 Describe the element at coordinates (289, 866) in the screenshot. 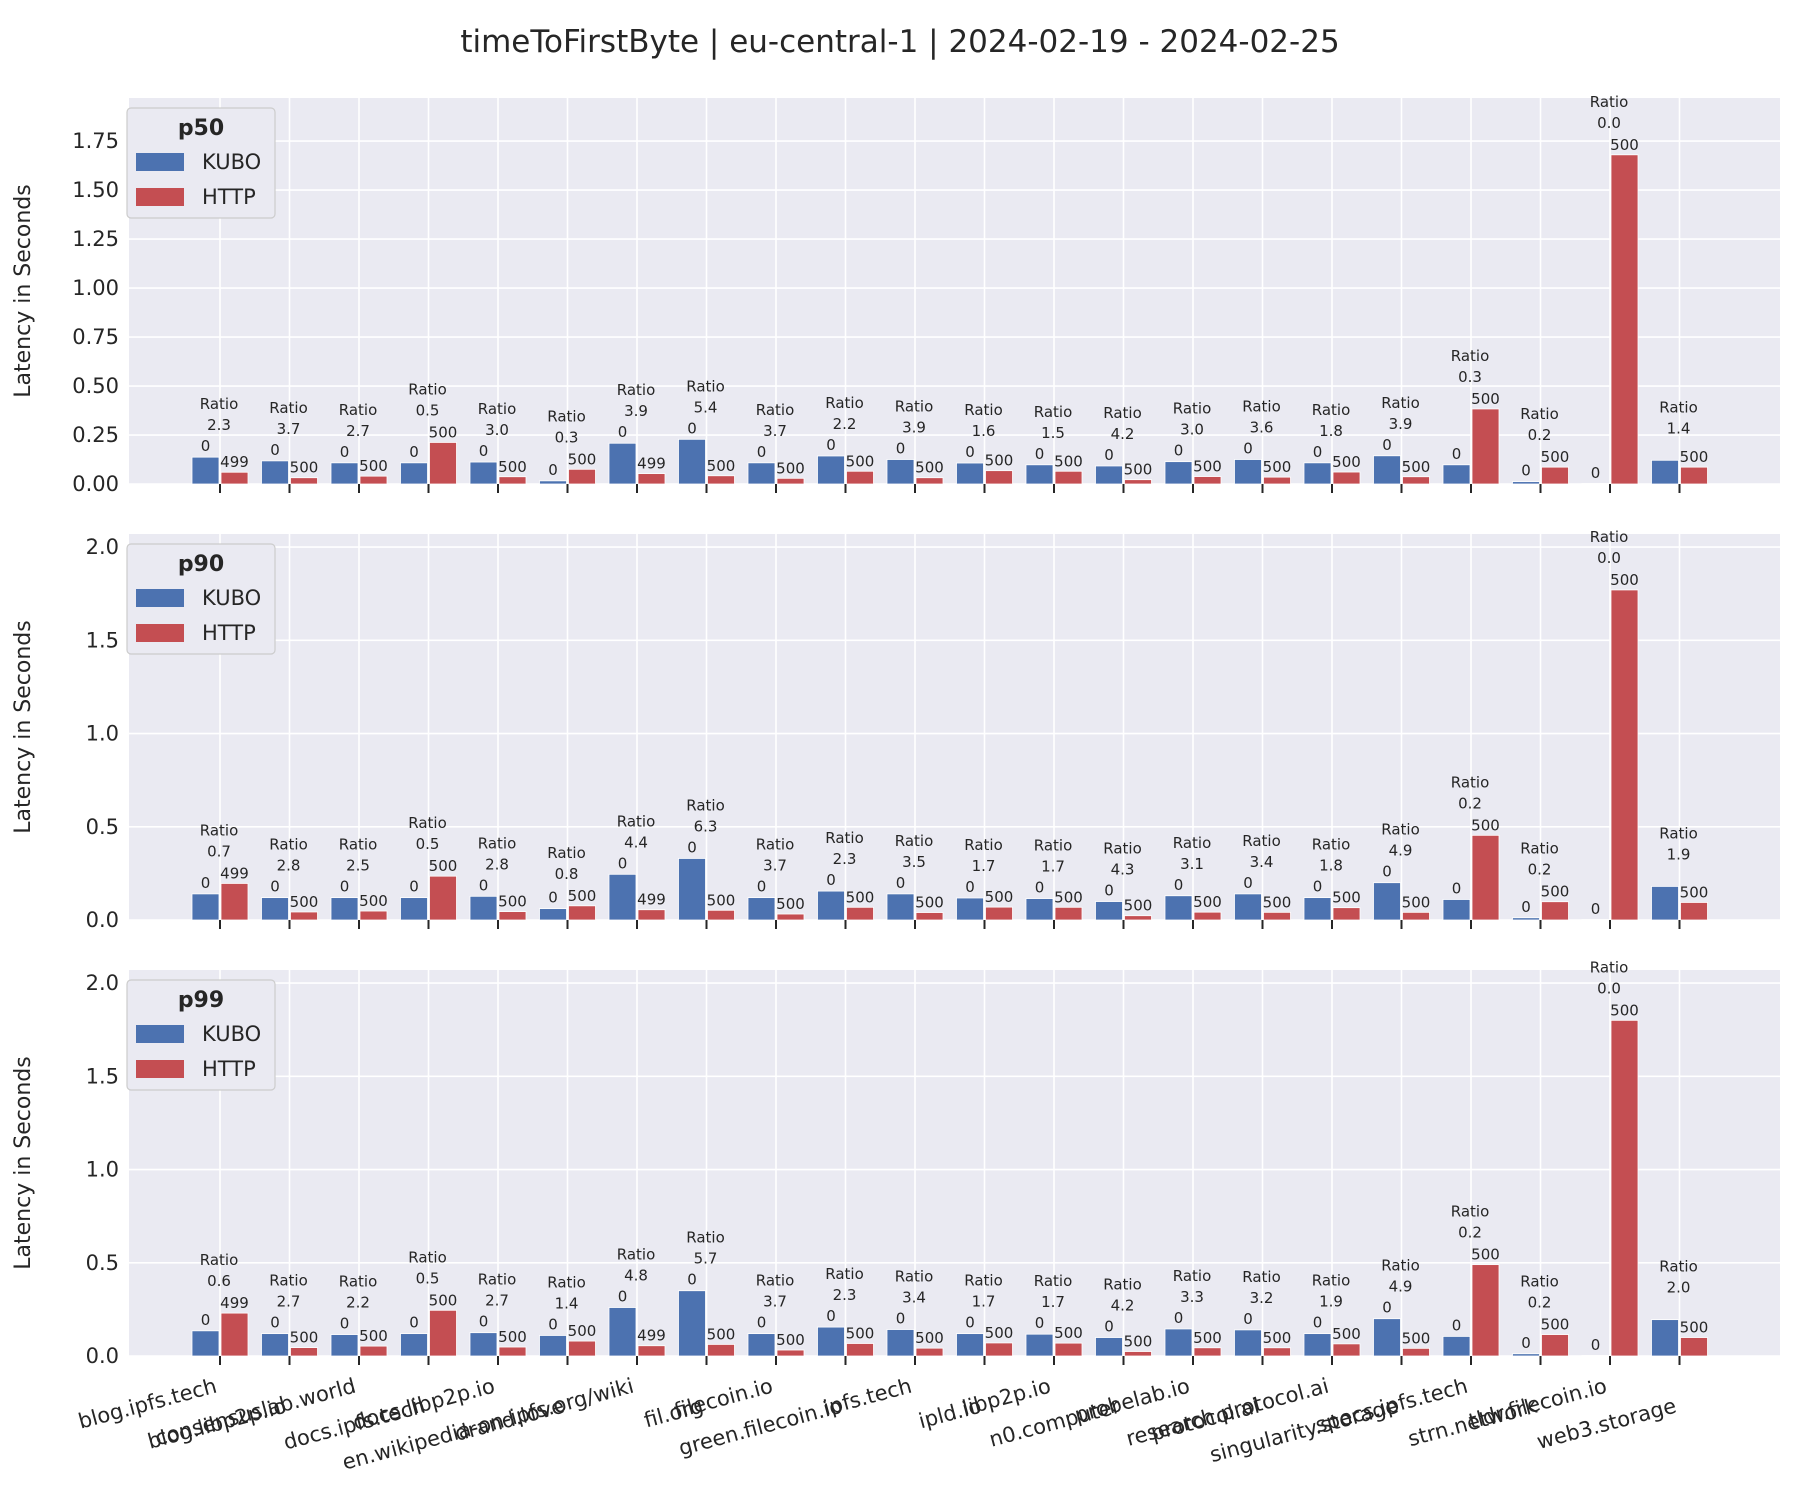

I see `ratio-value-label: 2.8` at that location.